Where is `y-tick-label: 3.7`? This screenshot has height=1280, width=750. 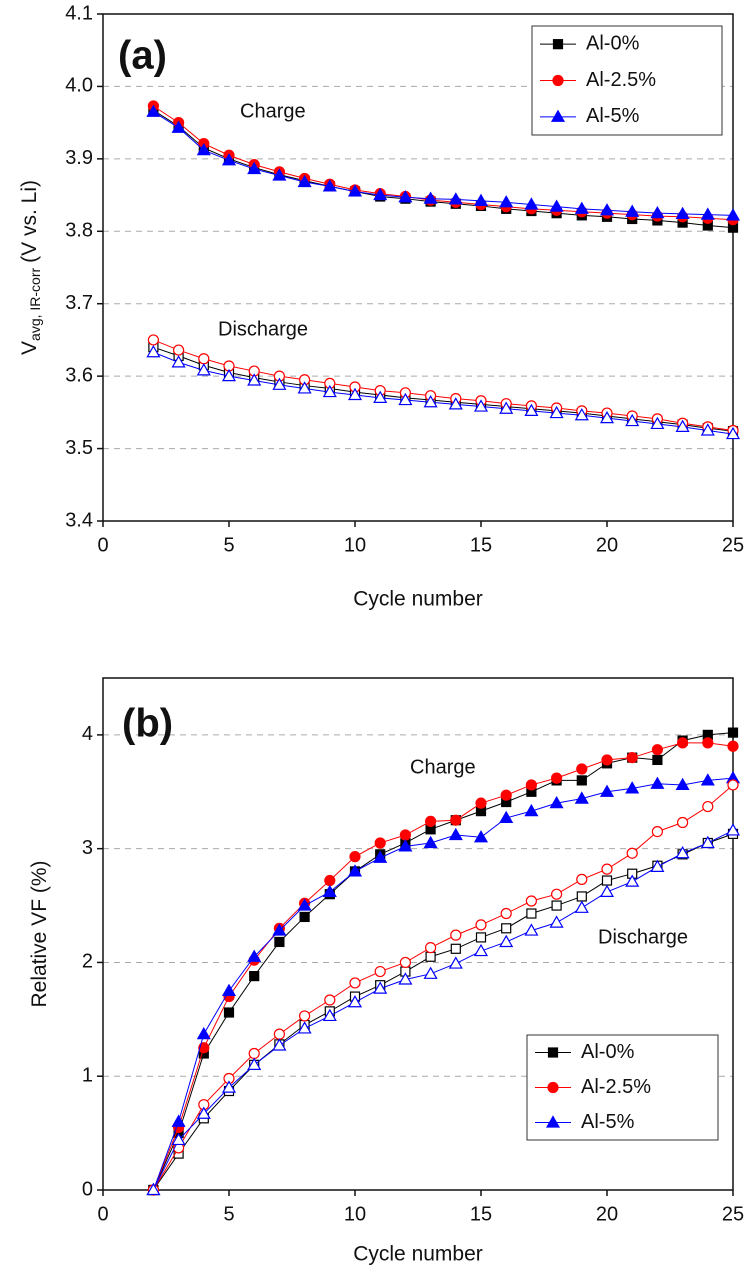 y-tick-label: 3.7 is located at coordinates (79, 303).